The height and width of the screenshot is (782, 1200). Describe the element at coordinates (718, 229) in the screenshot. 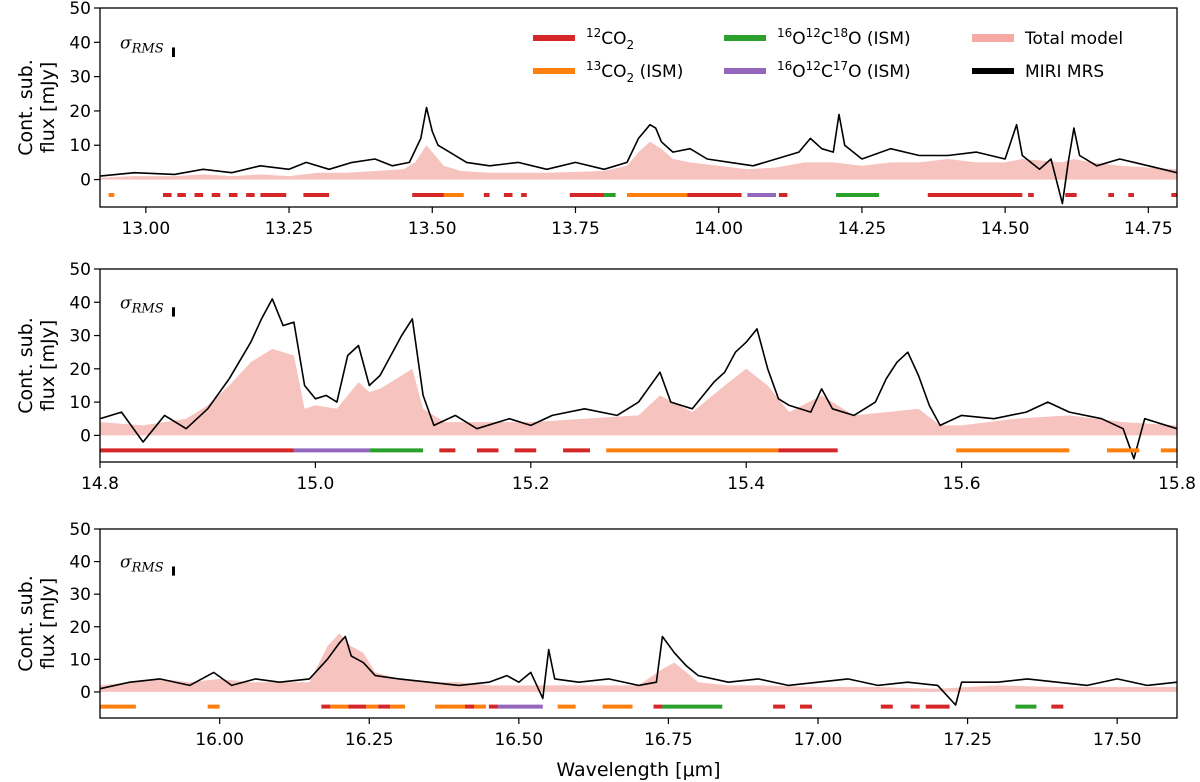

I see `x-tick-label: 14.00` at that location.